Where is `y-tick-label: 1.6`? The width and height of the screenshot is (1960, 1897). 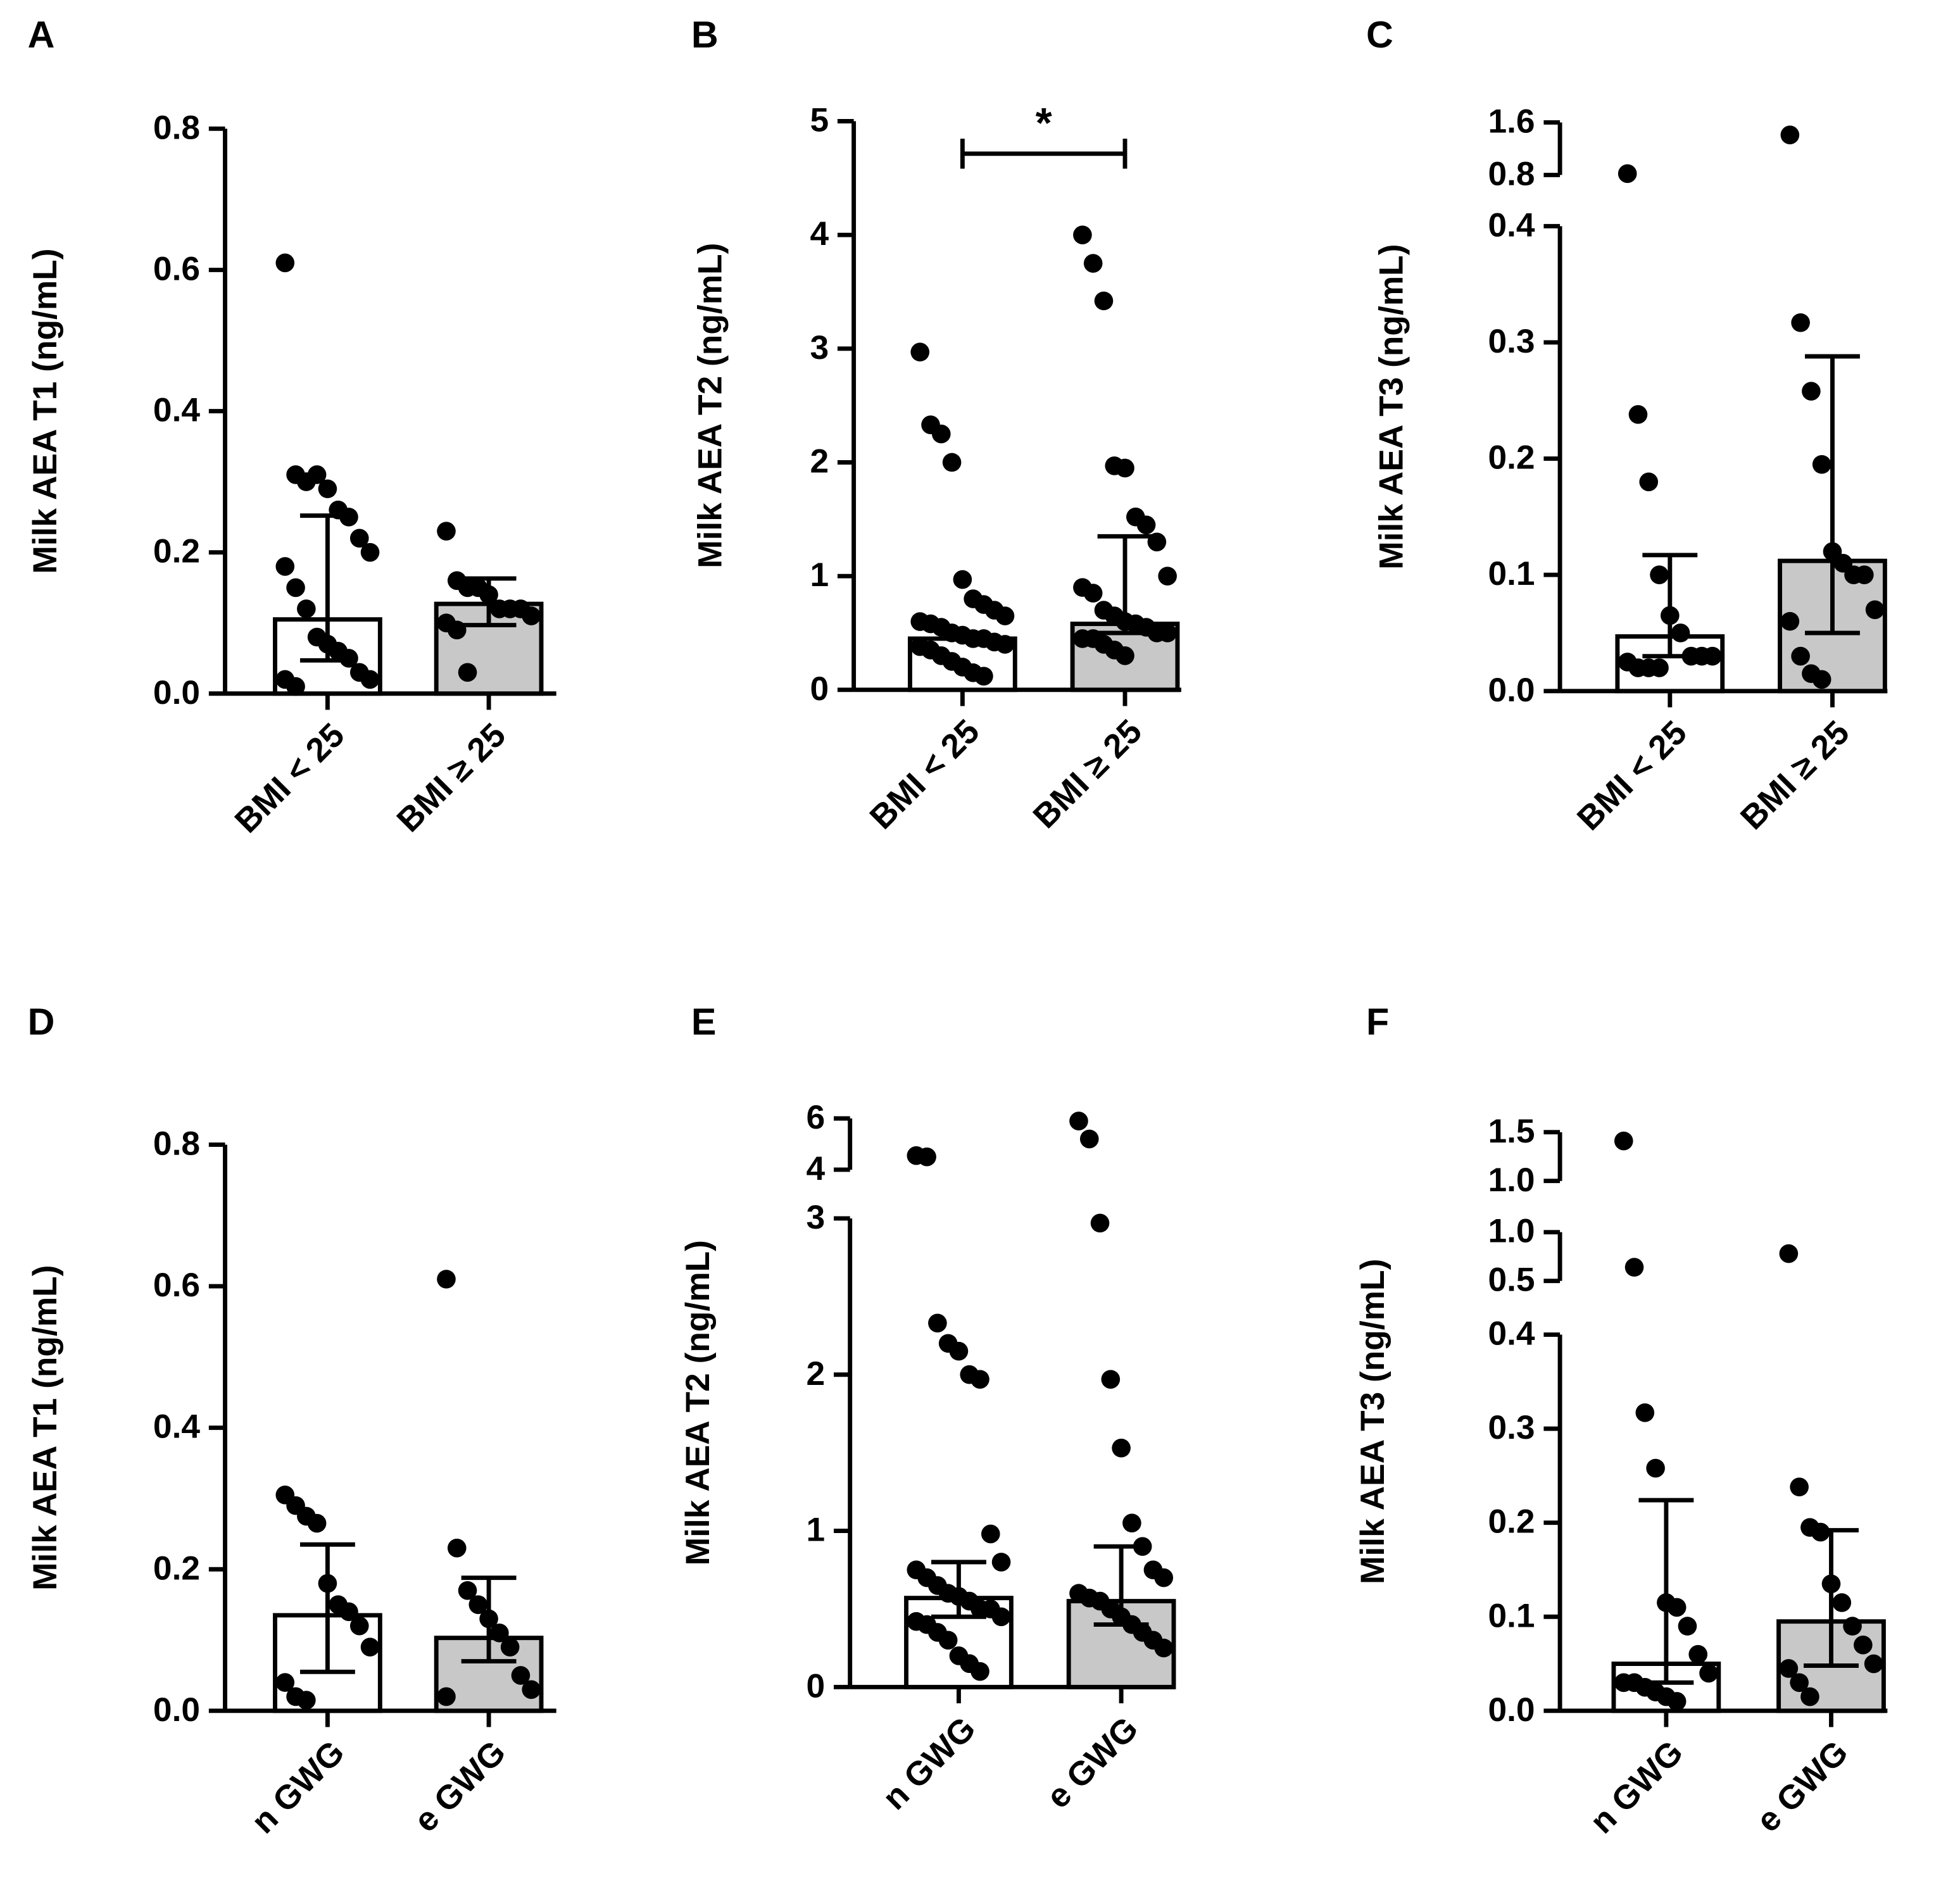 y-tick-label: 1.6 is located at coordinates (1511, 122).